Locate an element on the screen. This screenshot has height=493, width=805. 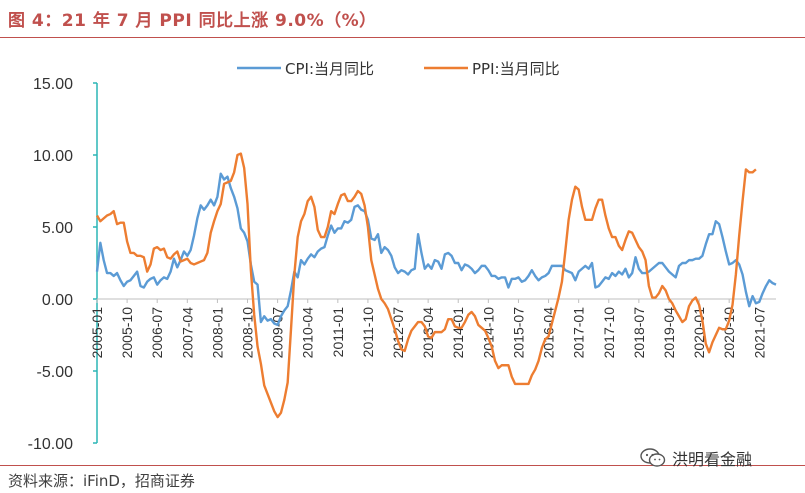
title-divider is located at coordinates (402, 37).